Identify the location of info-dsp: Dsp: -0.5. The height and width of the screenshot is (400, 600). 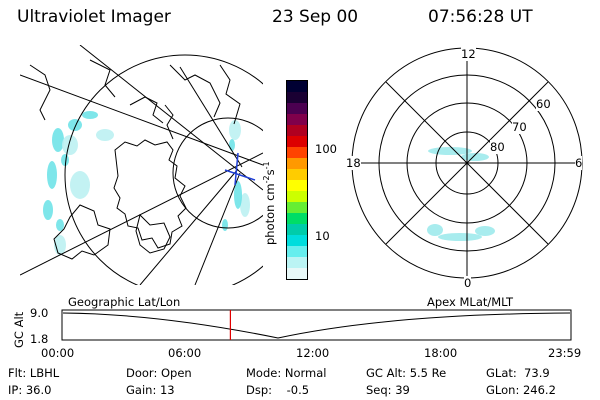
(278, 390).